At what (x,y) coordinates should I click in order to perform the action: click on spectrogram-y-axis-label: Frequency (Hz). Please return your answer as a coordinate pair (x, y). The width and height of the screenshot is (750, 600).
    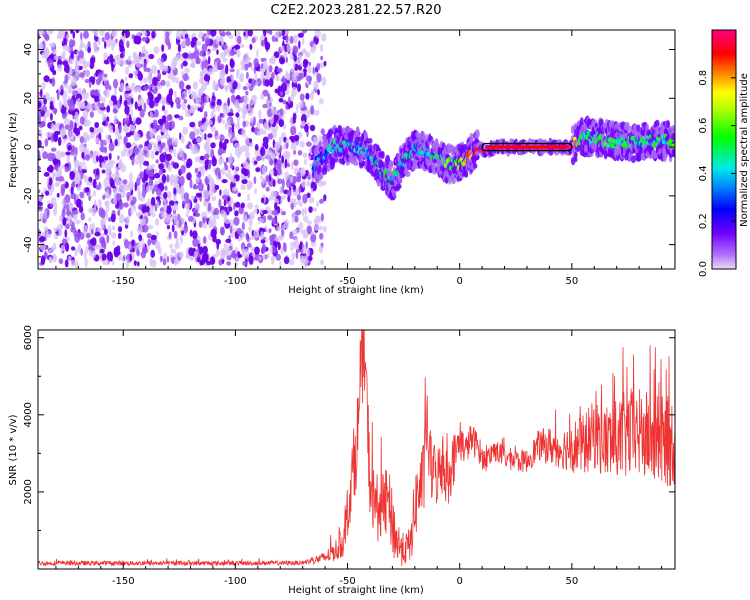
    Looking at the image, I should click on (13, 150).